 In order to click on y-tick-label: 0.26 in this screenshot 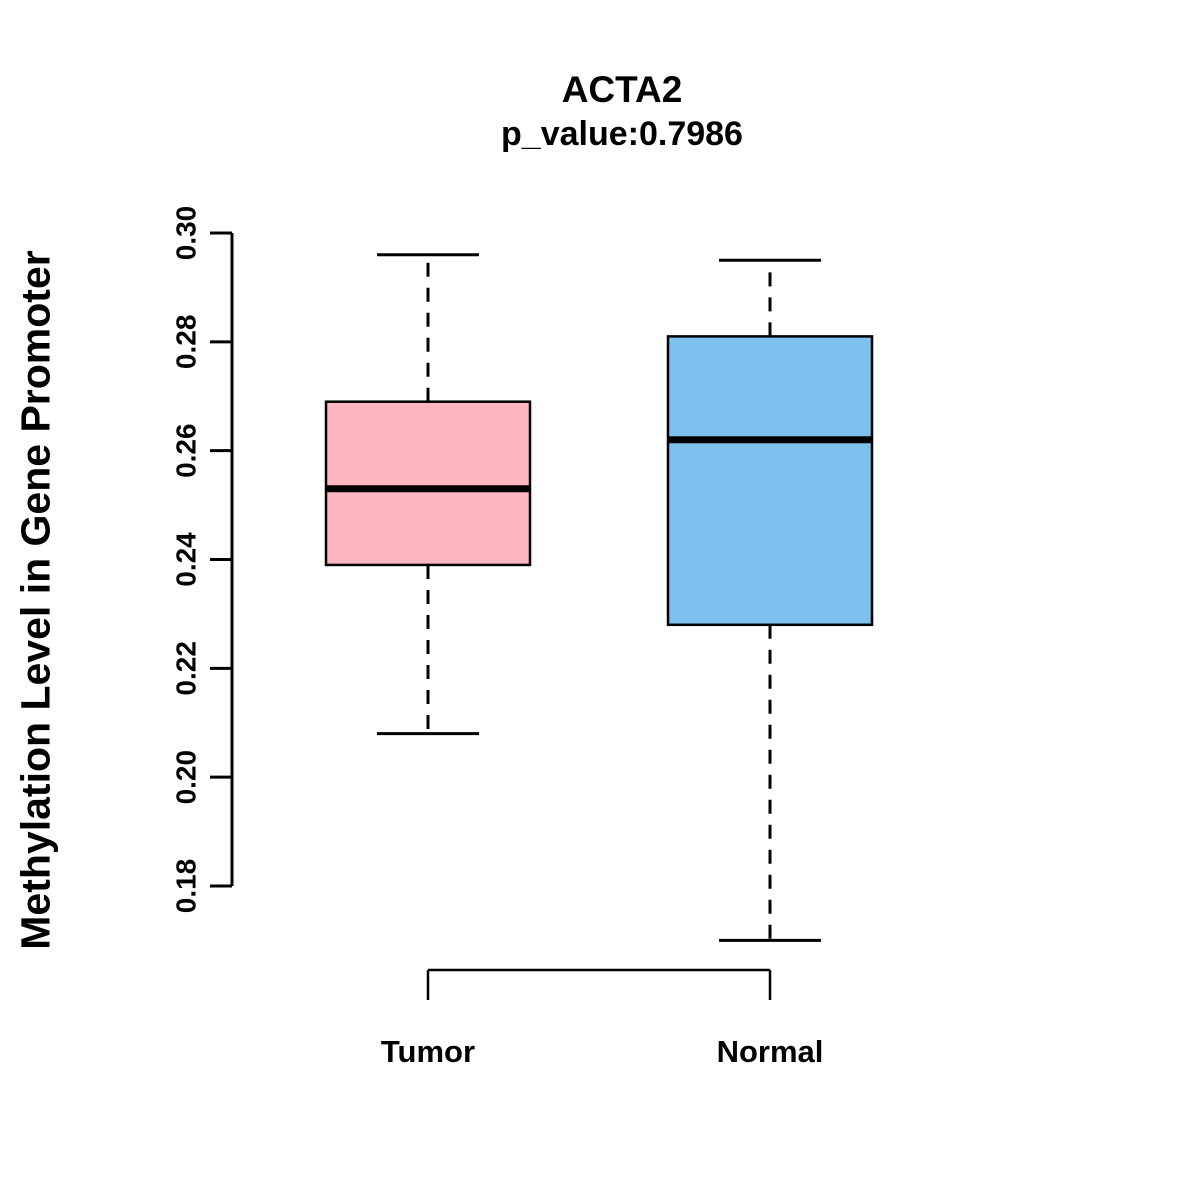, I will do `click(186, 450)`.